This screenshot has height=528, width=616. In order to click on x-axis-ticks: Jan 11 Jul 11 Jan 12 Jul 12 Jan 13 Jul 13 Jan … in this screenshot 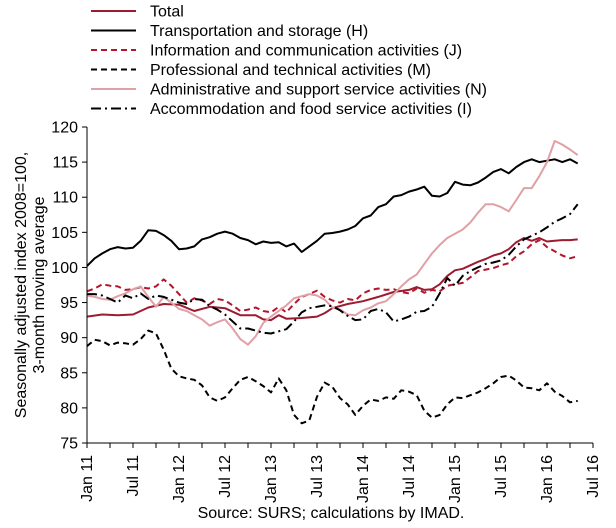, I will do `click(340, 473)`.